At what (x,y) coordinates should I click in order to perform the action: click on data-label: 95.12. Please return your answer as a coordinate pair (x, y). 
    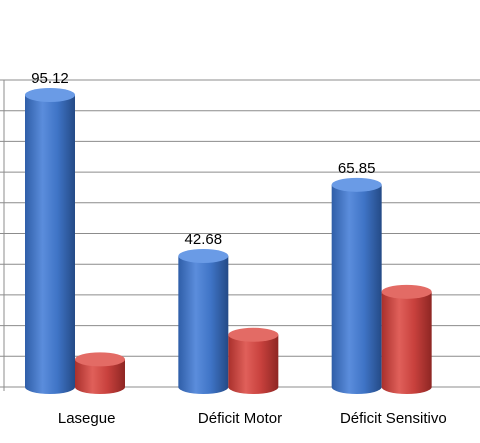
    Looking at the image, I should click on (50, 78).